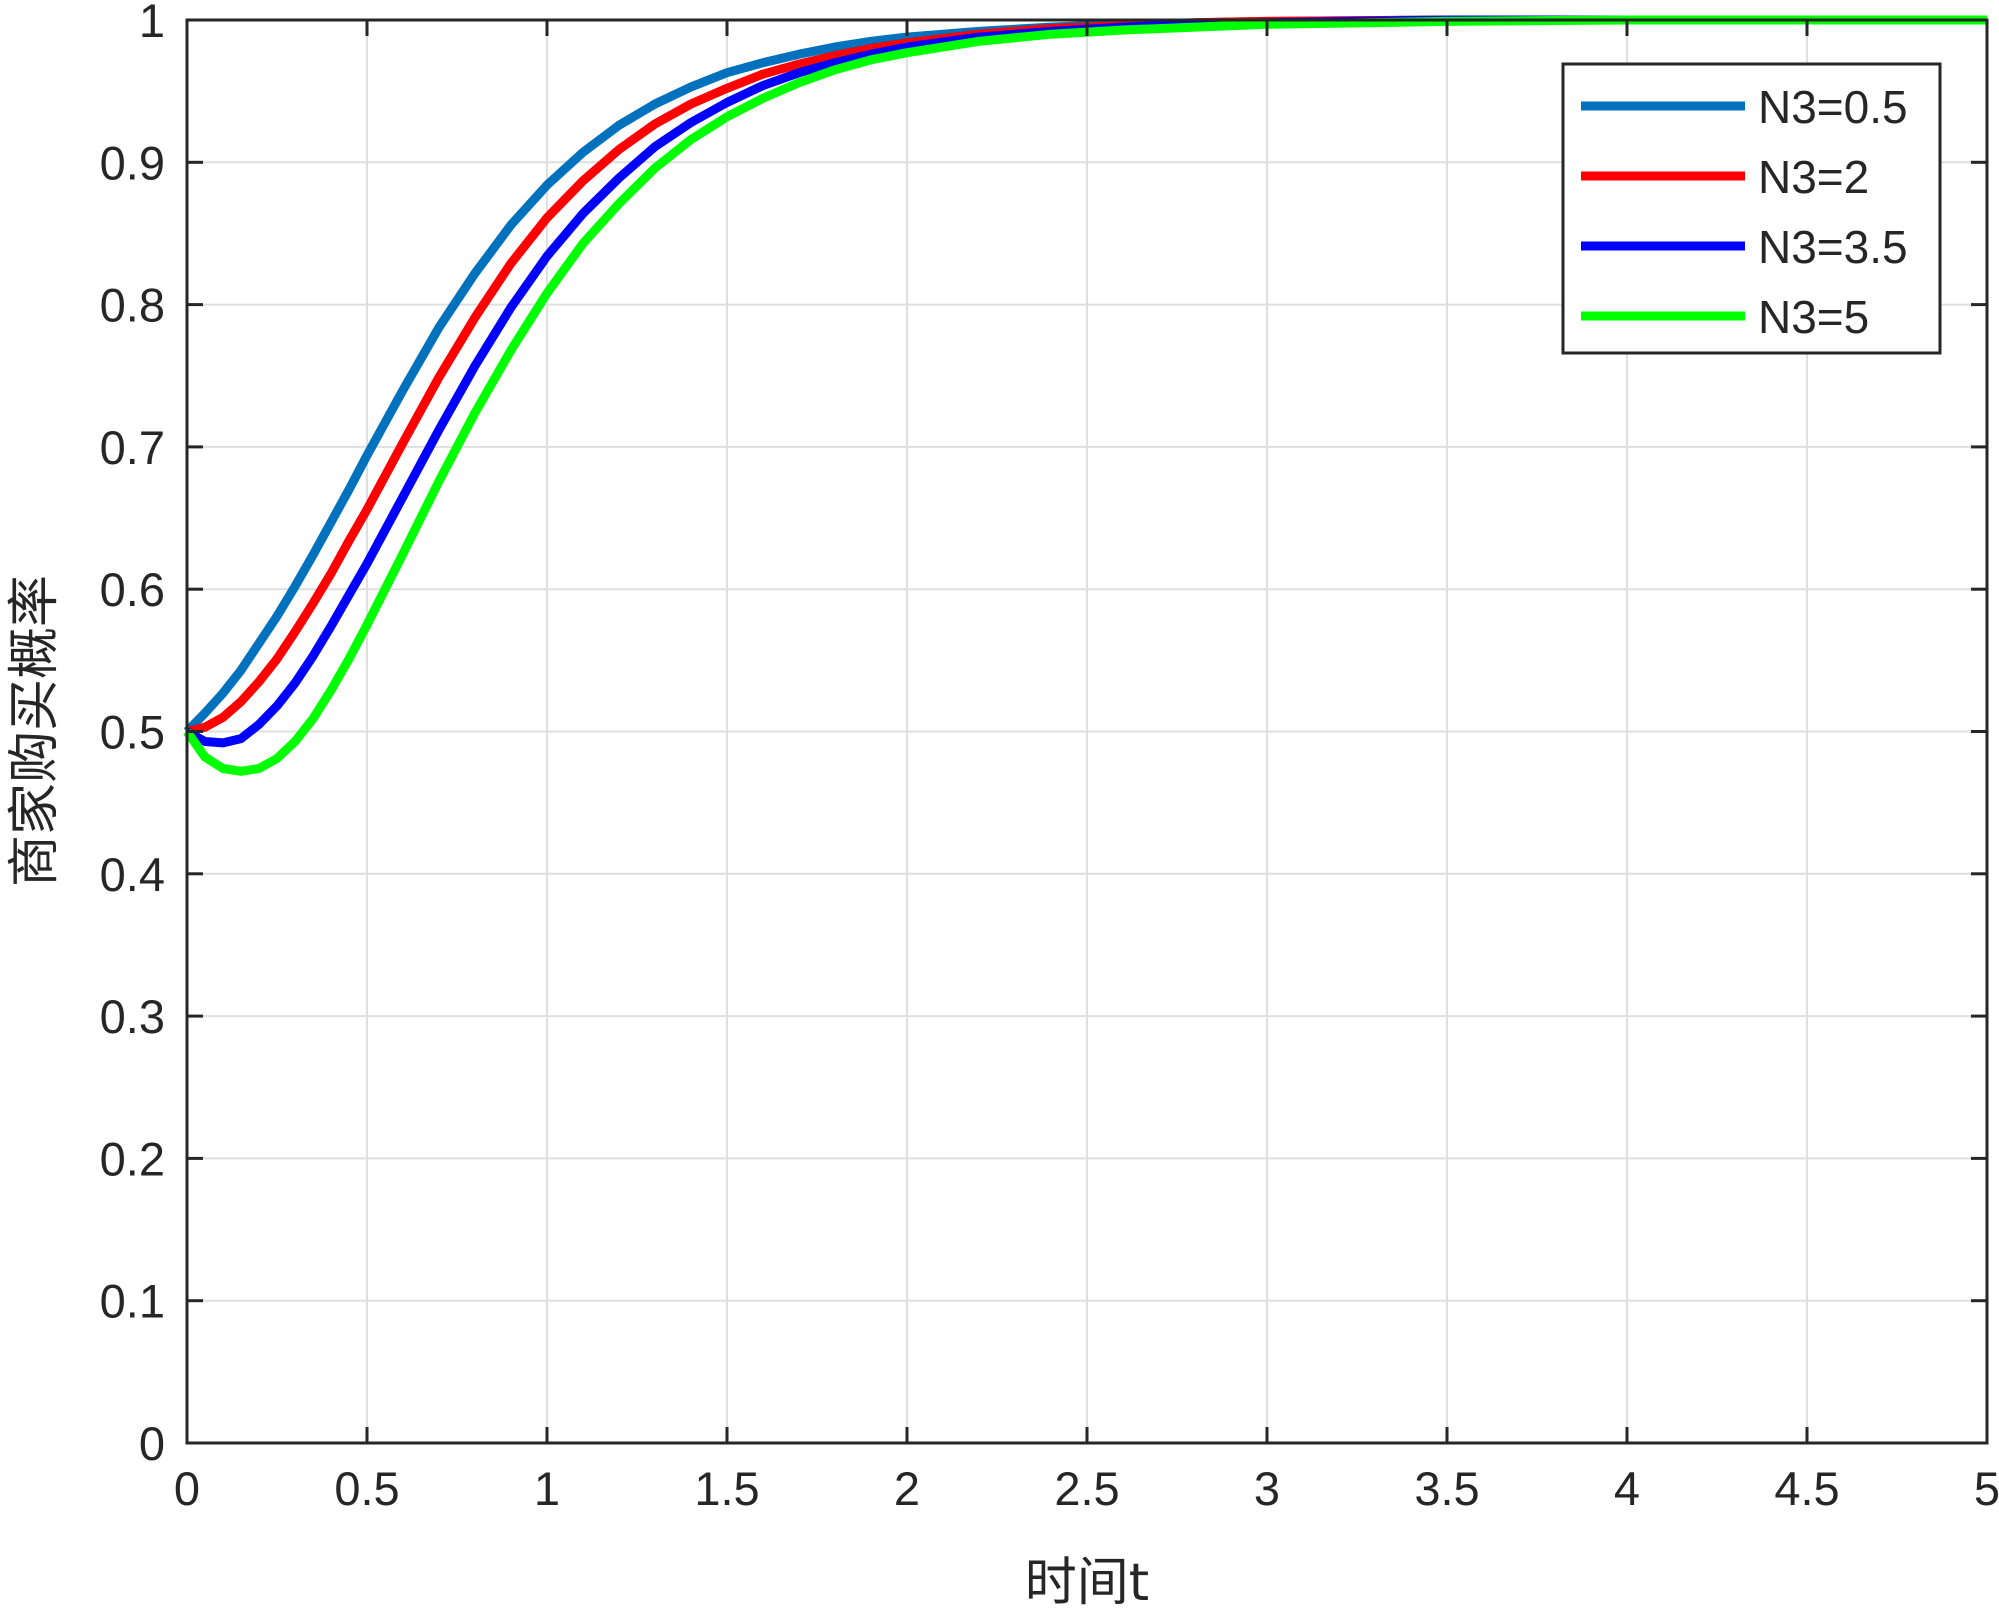 This screenshot has height=1614, width=1999. I want to click on y-tick-label: 0.7, so click(132, 447).